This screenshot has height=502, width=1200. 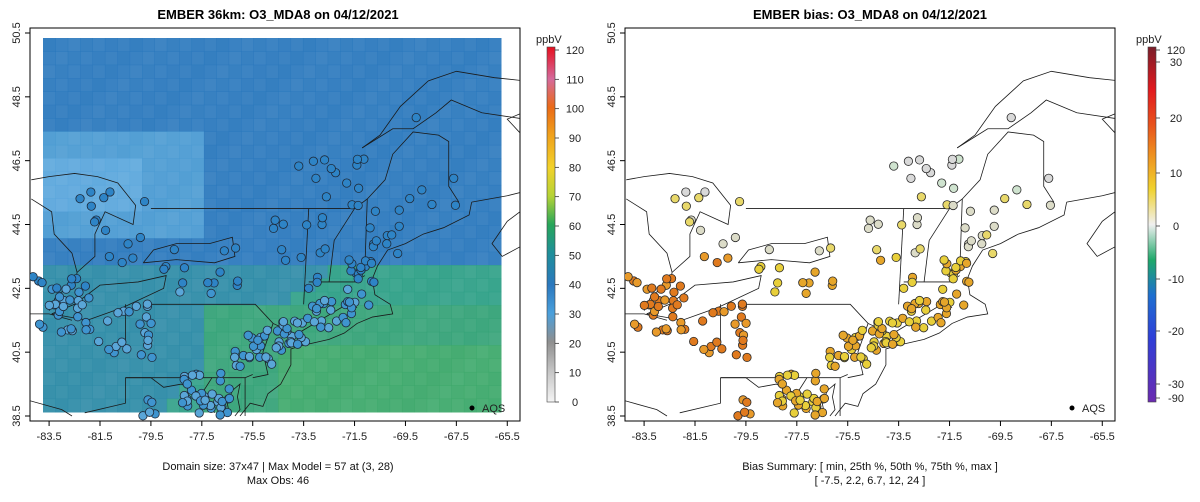 I want to click on colorbar-tick-label: 50, so click(x=575, y=256).